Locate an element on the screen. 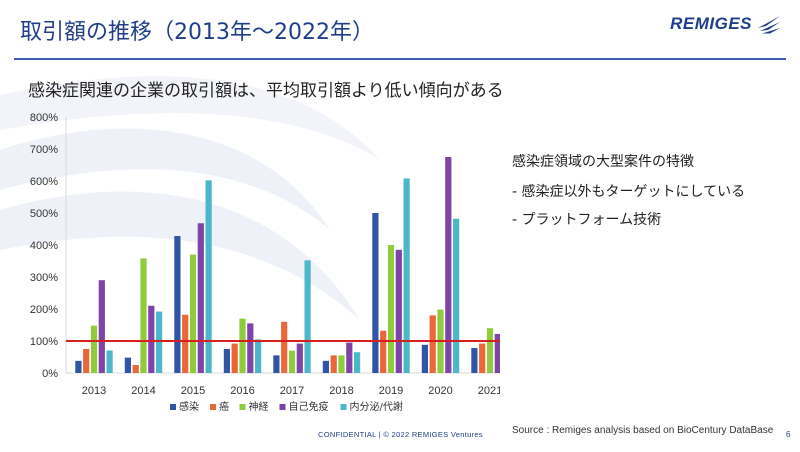 This screenshot has height=452, width=800. bar-2015-s0 is located at coordinates (177, 304).